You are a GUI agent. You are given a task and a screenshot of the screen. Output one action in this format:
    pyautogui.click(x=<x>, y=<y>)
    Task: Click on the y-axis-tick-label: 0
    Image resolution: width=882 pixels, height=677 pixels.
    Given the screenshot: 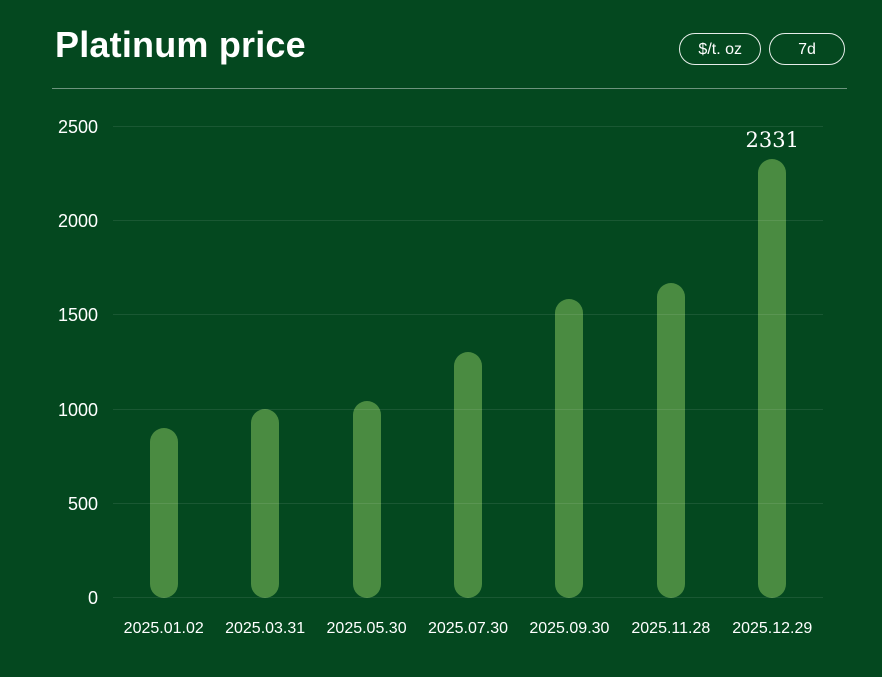 What is the action you would take?
    pyautogui.click(x=92, y=598)
    